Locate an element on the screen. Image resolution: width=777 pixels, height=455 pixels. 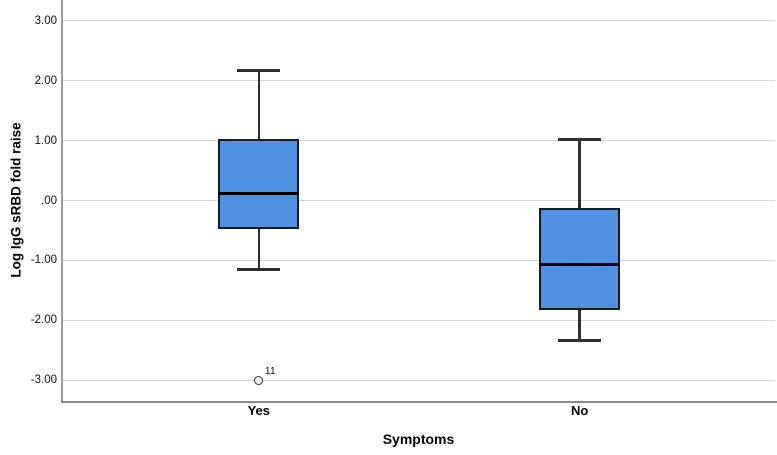
y-tick-label: 3.00 is located at coordinates (45, 20).